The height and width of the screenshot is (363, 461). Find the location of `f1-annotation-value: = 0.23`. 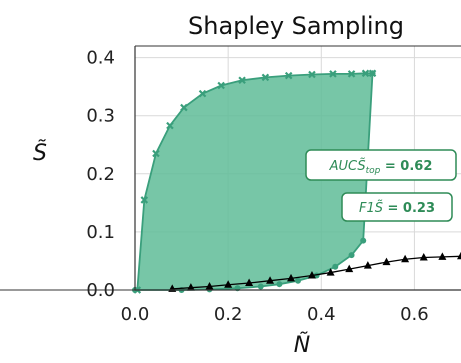

f1-annotation-value: = 0.23 is located at coordinates (409, 208).